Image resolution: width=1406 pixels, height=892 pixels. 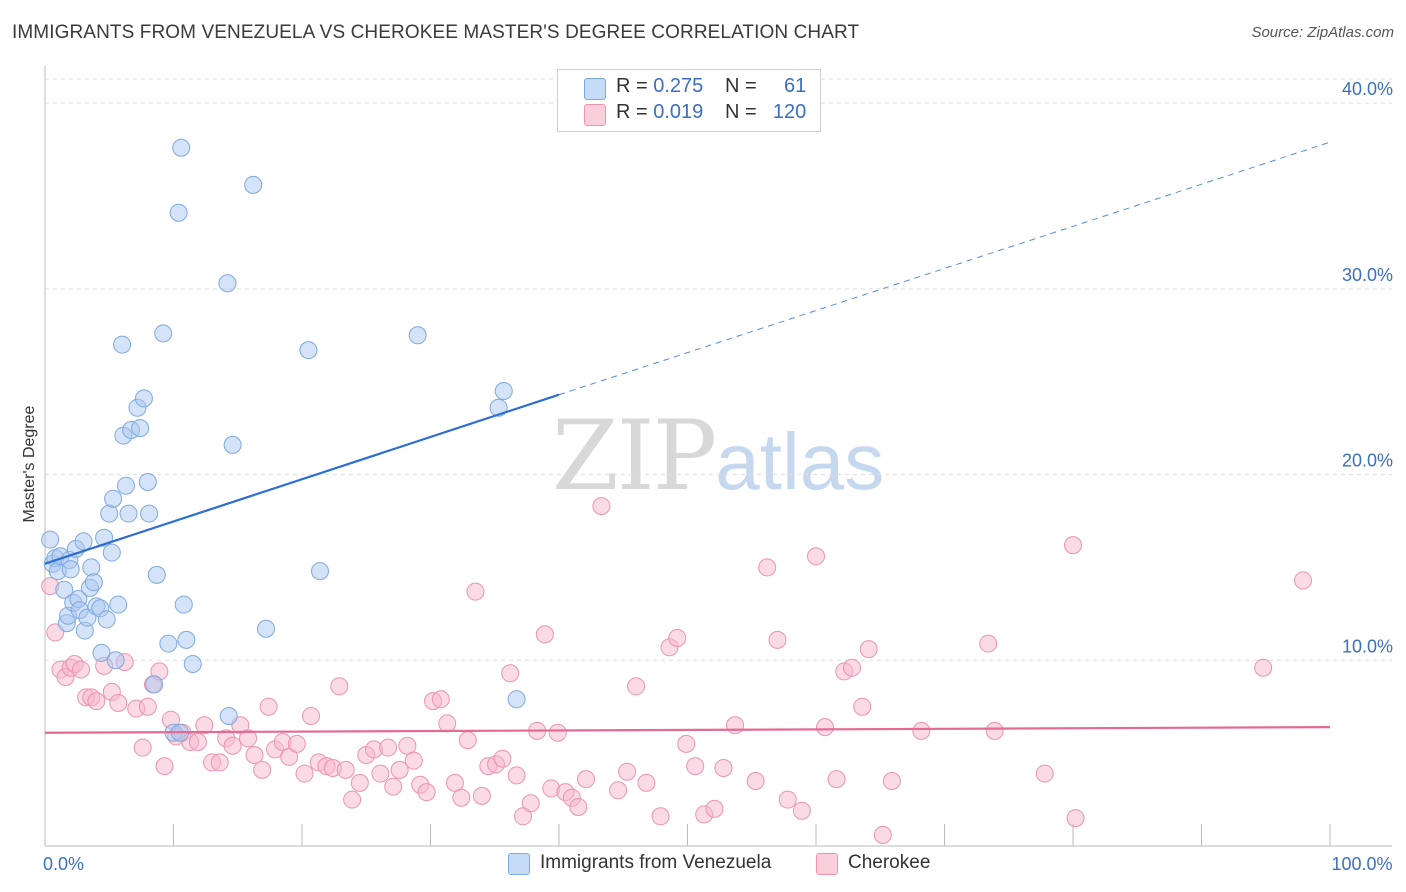 What do you see at coordinates (789, 112) in the screenshot?
I see `legend-n-value: 120` at bounding box center [789, 112].